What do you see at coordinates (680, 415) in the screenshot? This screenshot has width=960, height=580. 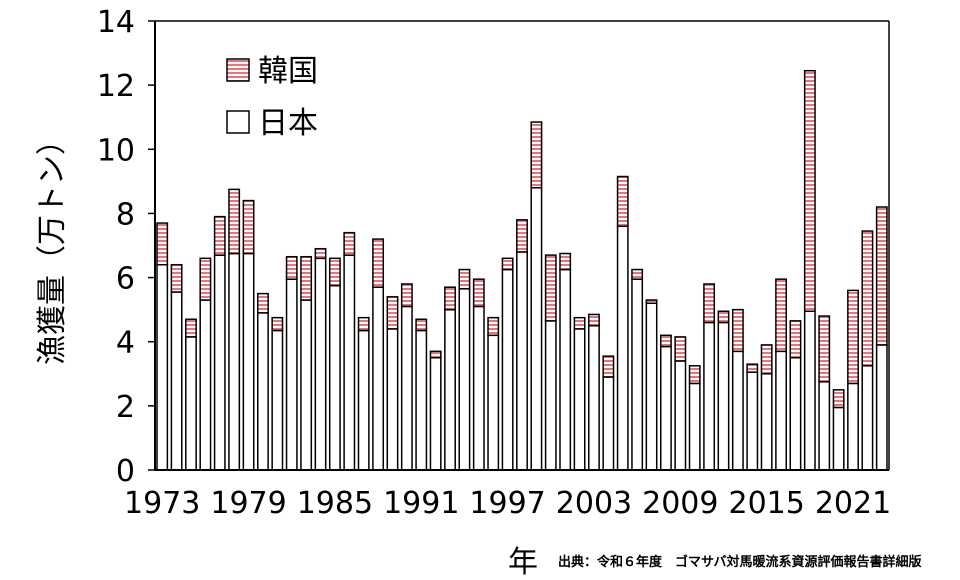 I see `bar-japan-2009` at bounding box center [680, 415].